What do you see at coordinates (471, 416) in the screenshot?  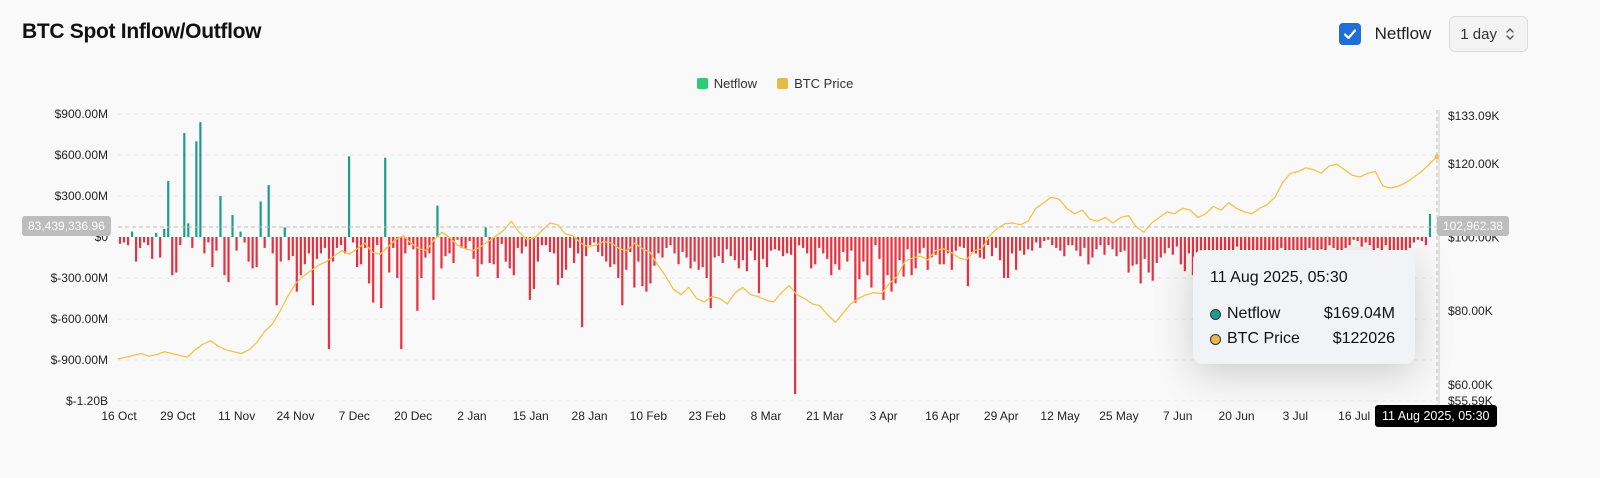 I see `x-tick-label: 2 Jan` at bounding box center [471, 416].